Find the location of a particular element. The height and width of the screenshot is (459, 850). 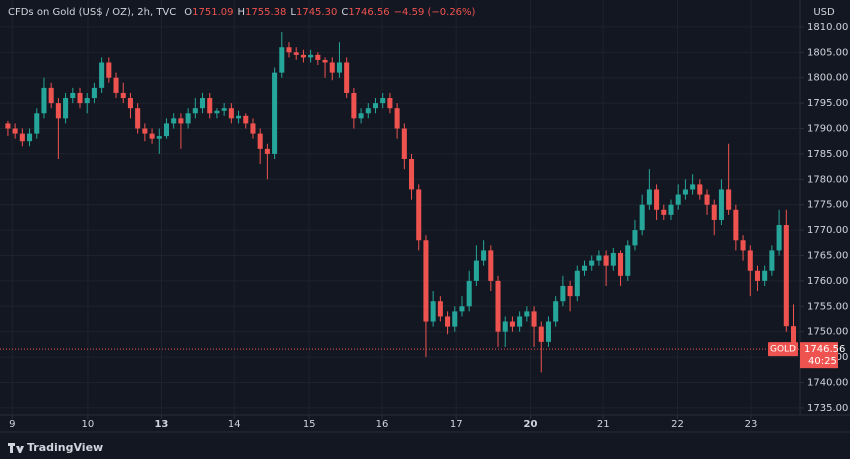

x-tick-label: 21 is located at coordinates (603, 424).